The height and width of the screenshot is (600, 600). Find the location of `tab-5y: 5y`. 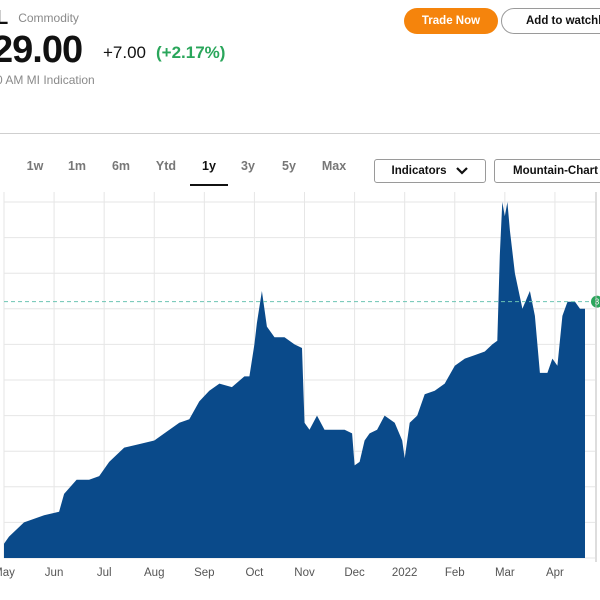

tab-5y: 5y is located at coordinates (289, 166).